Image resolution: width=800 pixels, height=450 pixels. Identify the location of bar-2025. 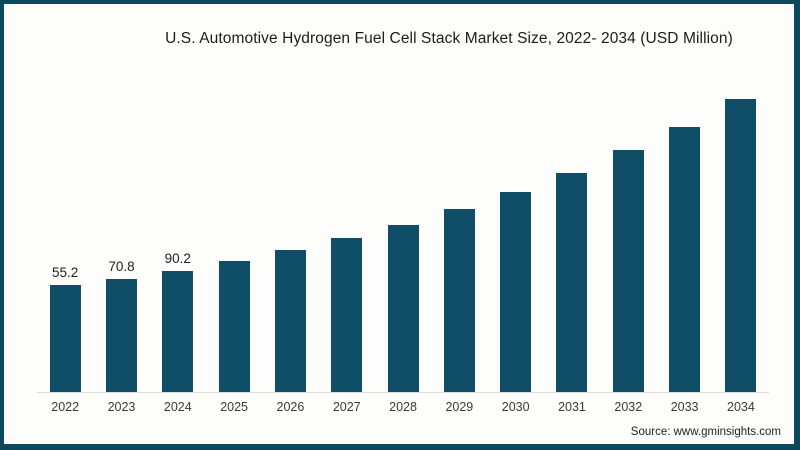
(234, 326).